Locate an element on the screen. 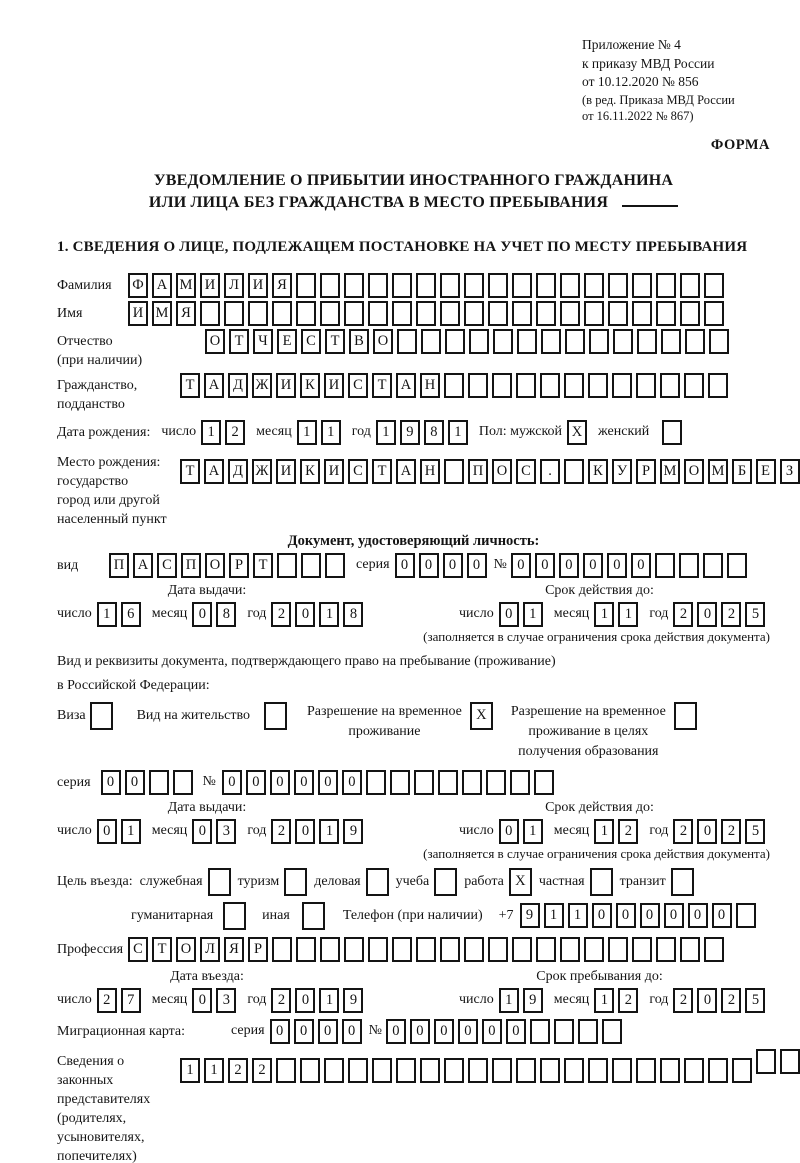 The image size is (800, 1163). char-box: Ж is located at coordinates (262, 471).